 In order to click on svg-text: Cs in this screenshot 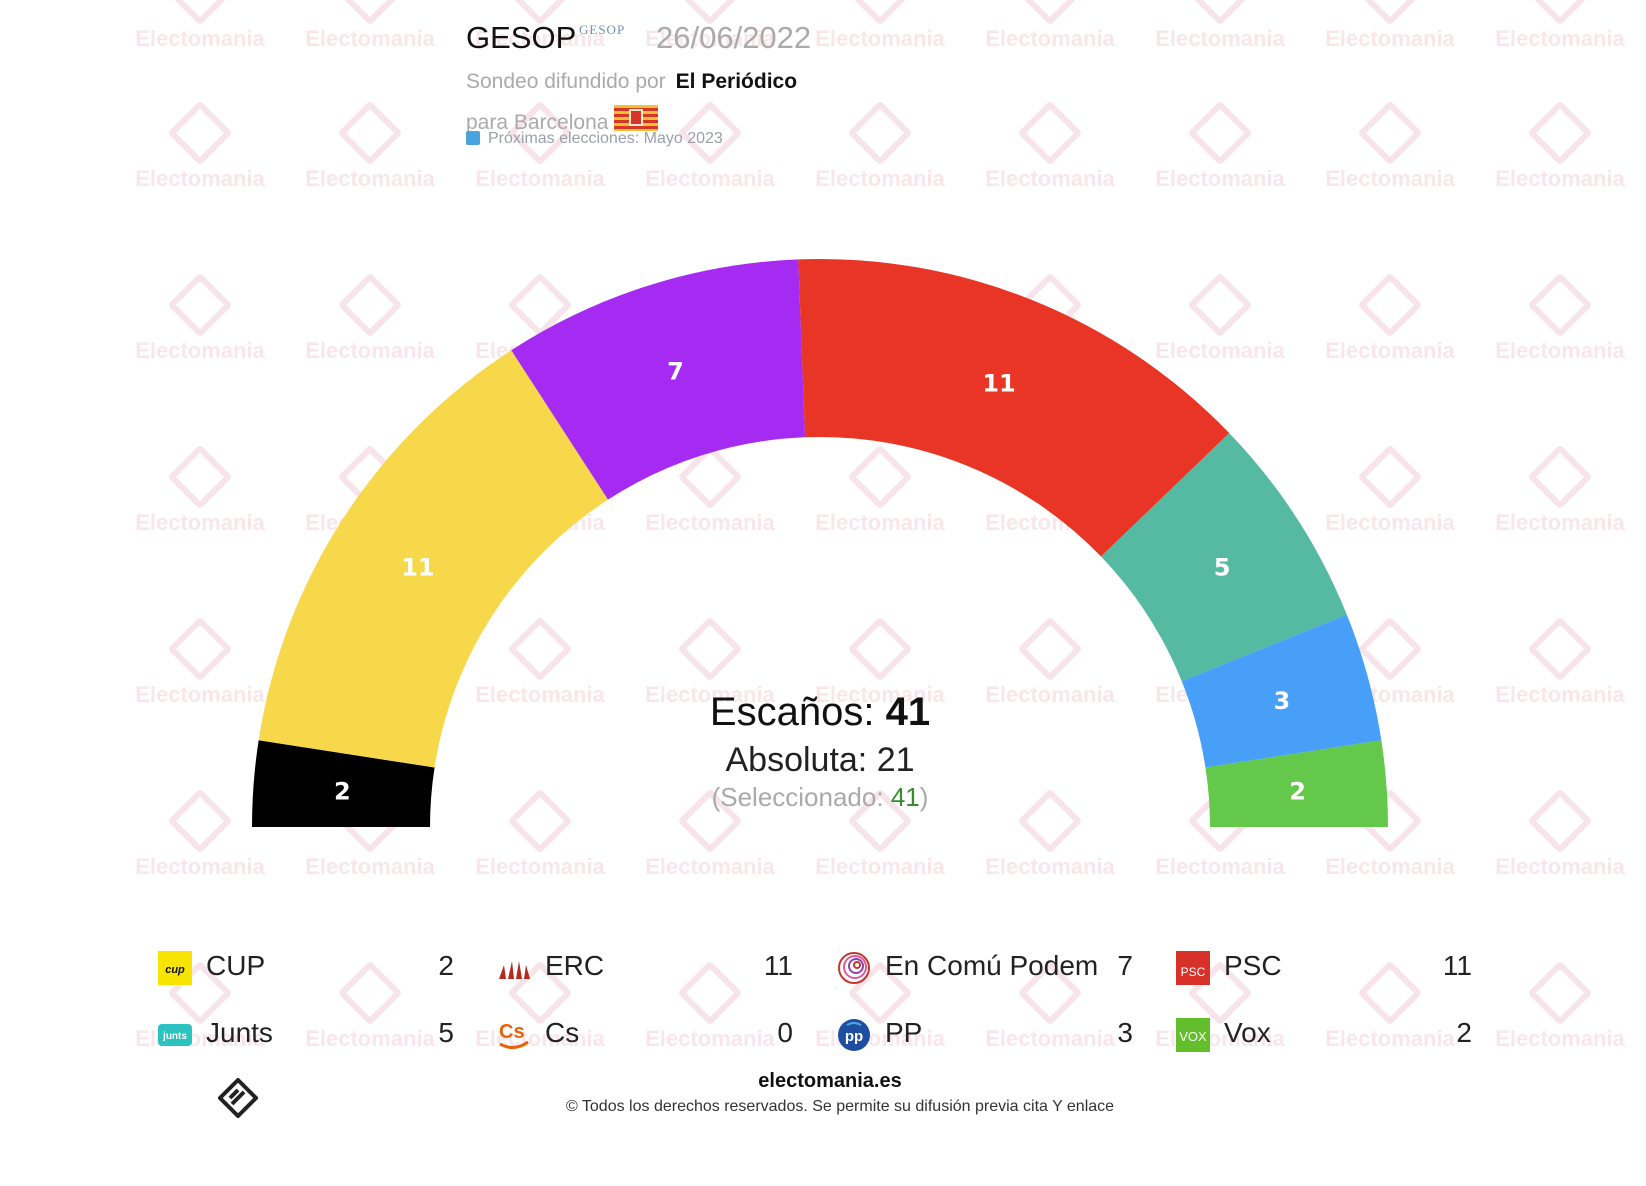, I will do `click(512, 1032)`.